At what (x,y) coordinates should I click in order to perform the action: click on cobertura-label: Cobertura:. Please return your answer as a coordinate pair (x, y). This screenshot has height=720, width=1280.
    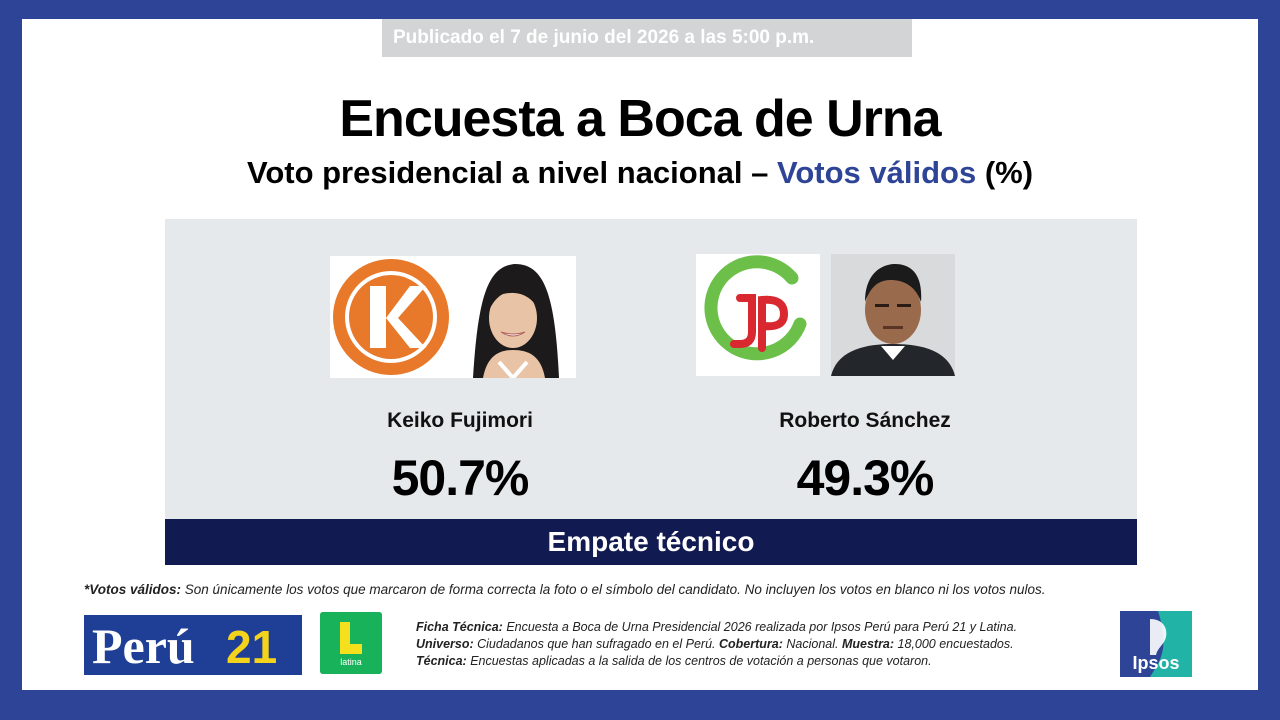
    Looking at the image, I should click on (750, 644).